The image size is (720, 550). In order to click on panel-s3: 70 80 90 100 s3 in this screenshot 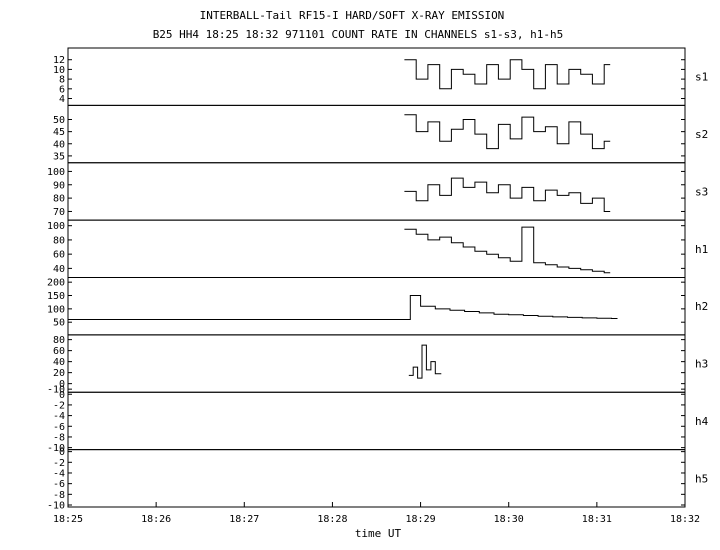, I will do `click(377, 191)`.